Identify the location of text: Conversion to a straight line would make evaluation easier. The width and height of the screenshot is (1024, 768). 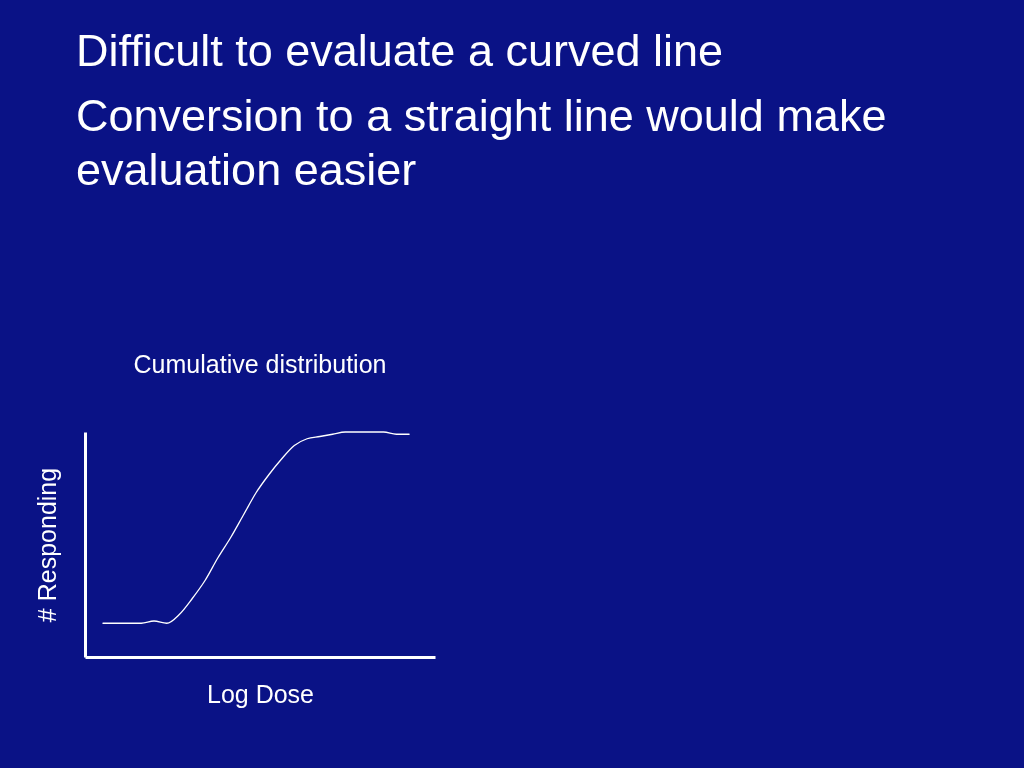
(481, 142).